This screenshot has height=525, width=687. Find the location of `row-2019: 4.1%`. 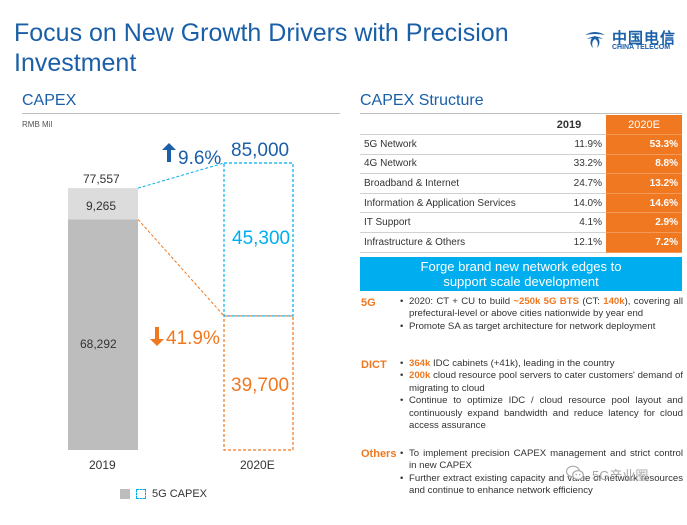

row-2019: 4.1% is located at coordinates (569, 223).